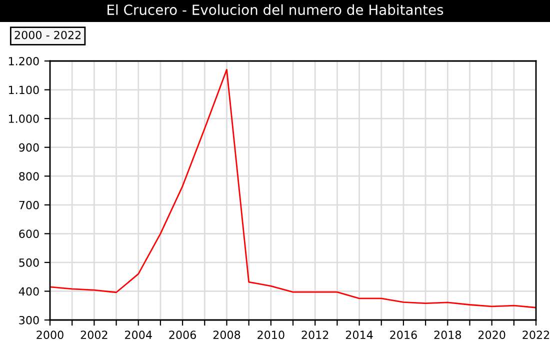  Describe the element at coordinates (276, 10) in the screenshot. I see `chart-title: El Crucero - Evolucion del numero de Habitantes` at that location.